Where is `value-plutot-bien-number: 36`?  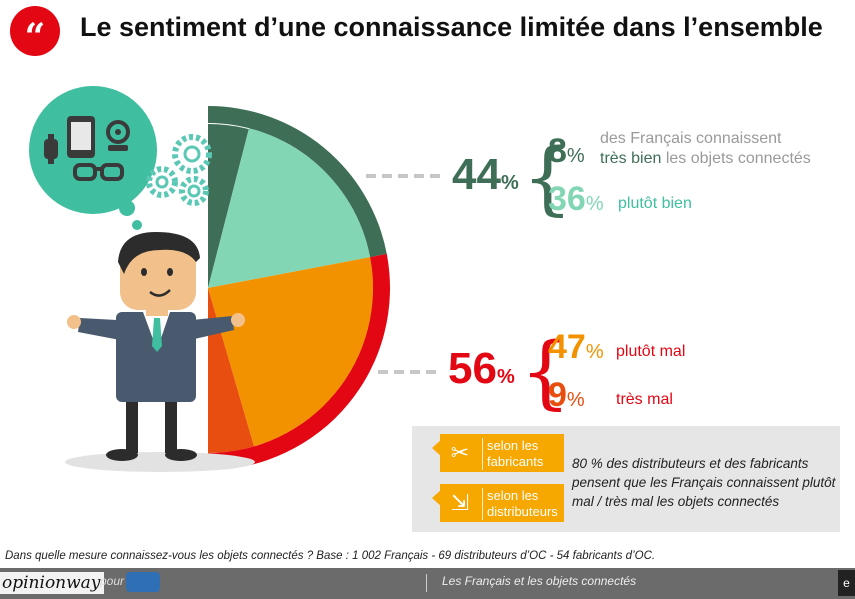
value-plutot-bien-number: 36 is located at coordinates (567, 199).